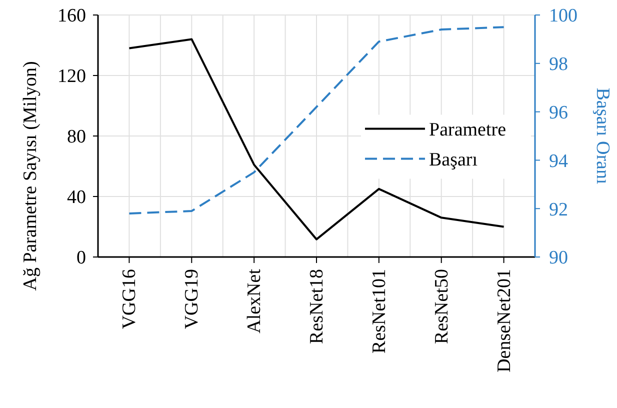 The width and height of the screenshot is (617, 408). I want to click on y2-tick-label: 94, so click(558, 161).